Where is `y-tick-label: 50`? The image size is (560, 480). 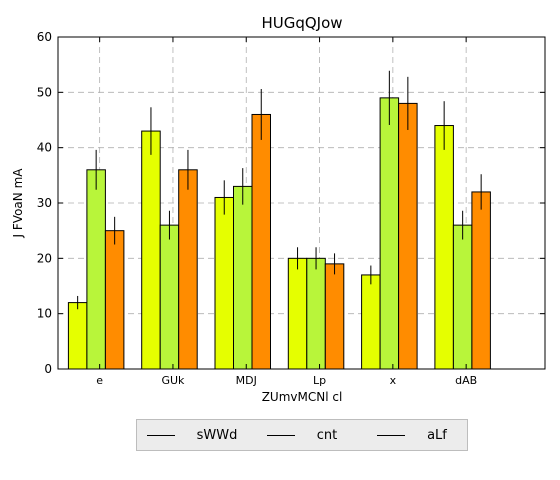 y-tick-label: 50 is located at coordinates (44, 92).